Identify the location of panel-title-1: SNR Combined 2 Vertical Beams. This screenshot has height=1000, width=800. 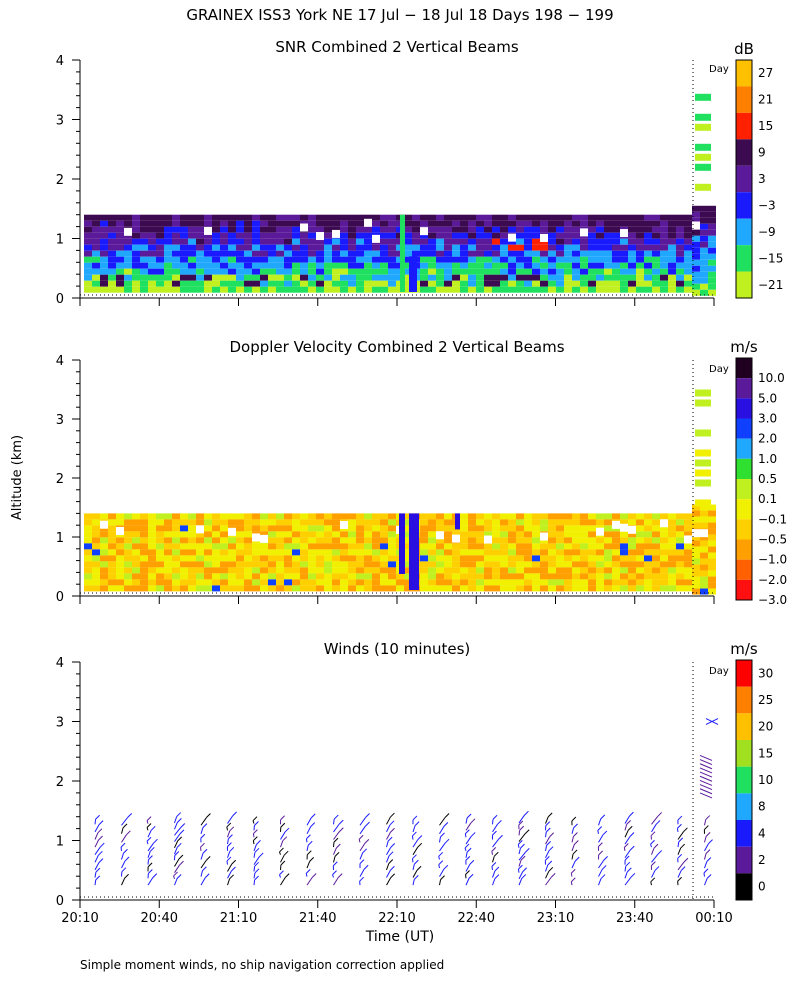
(396, 47).